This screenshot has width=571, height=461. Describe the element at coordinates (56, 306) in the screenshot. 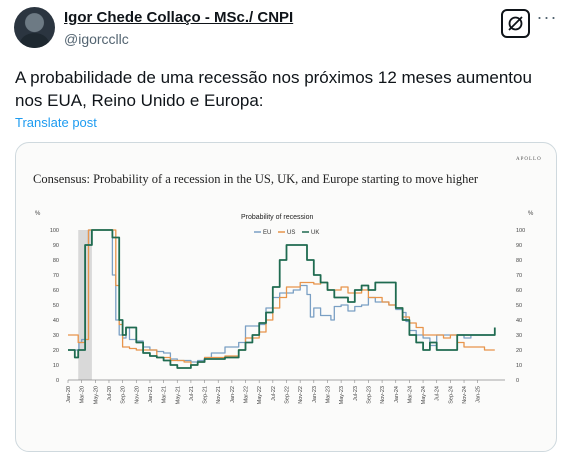

I see `y-tick-label-left: 50` at that location.